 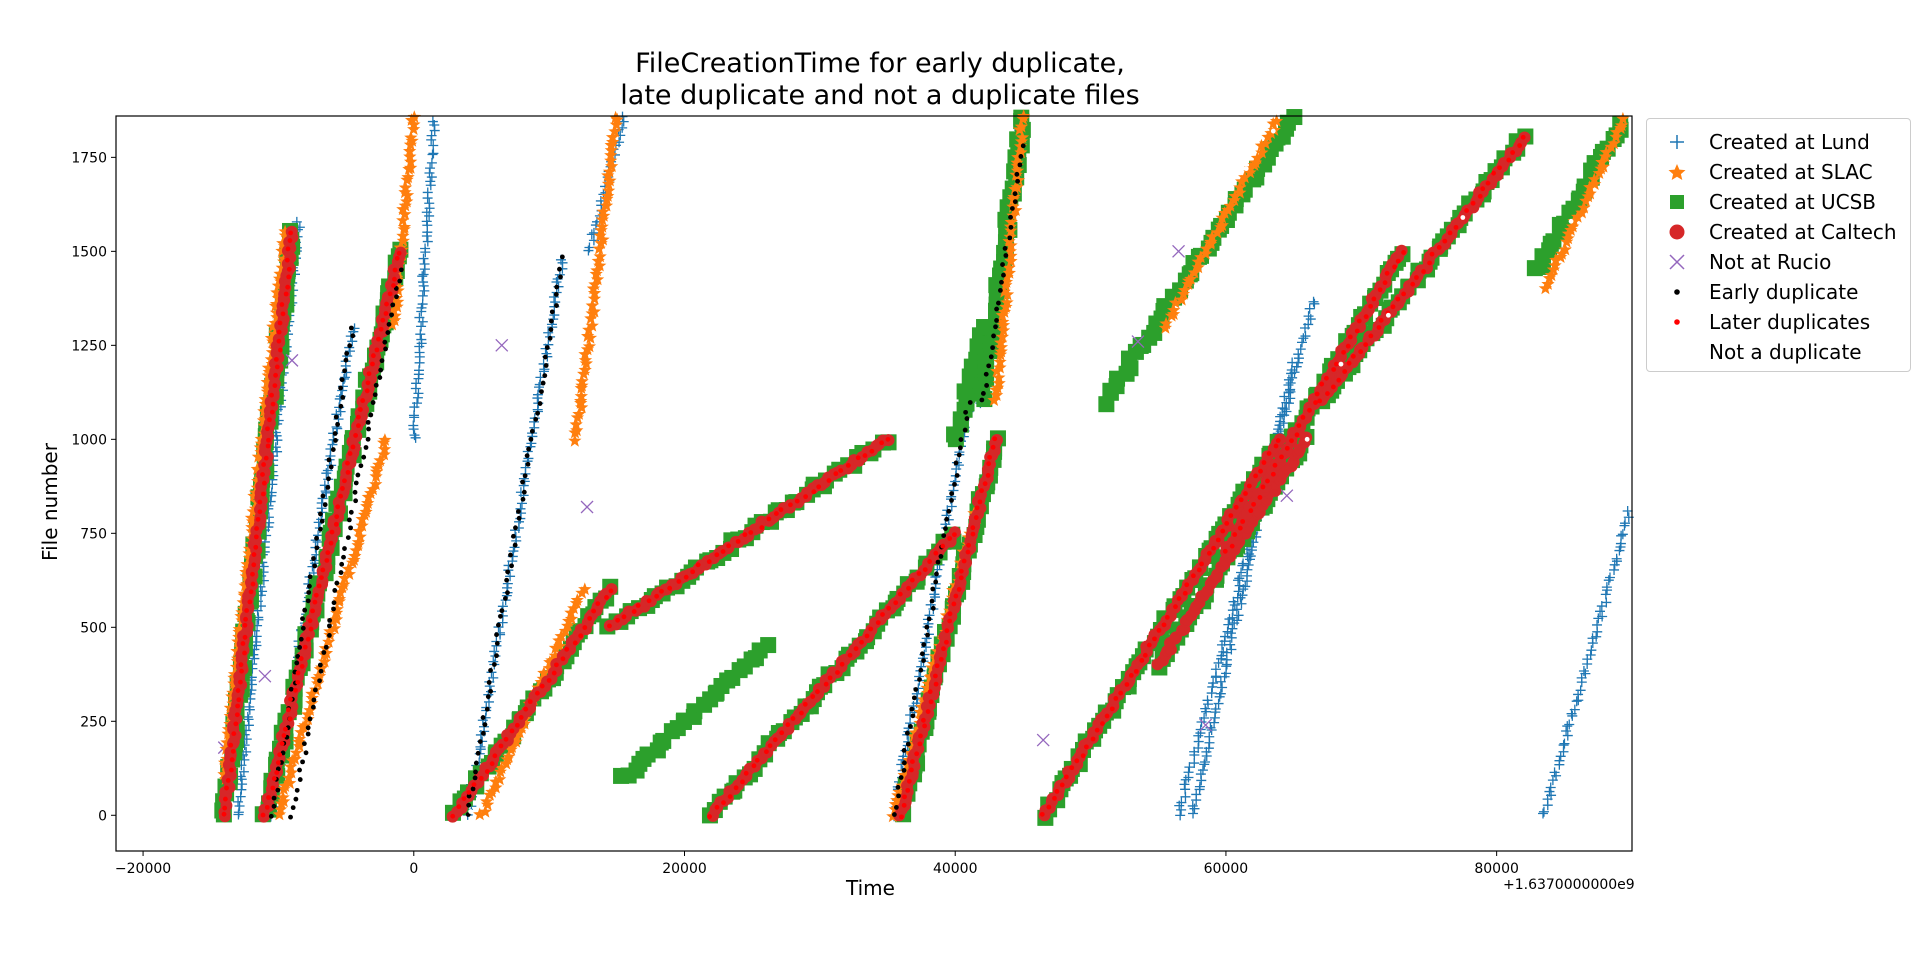 What do you see at coordinates (1778, 142) in the screenshot?
I see `legend-item-lund: Created at Lund` at bounding box center [1778, 142].